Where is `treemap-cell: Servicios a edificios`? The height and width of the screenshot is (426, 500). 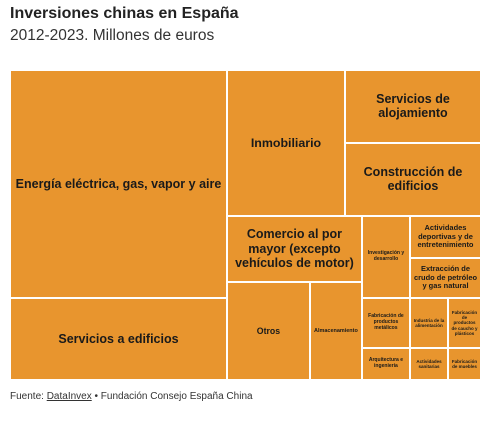
treemap-cell: Servicios a edificios is located at coordinates (118, 339).